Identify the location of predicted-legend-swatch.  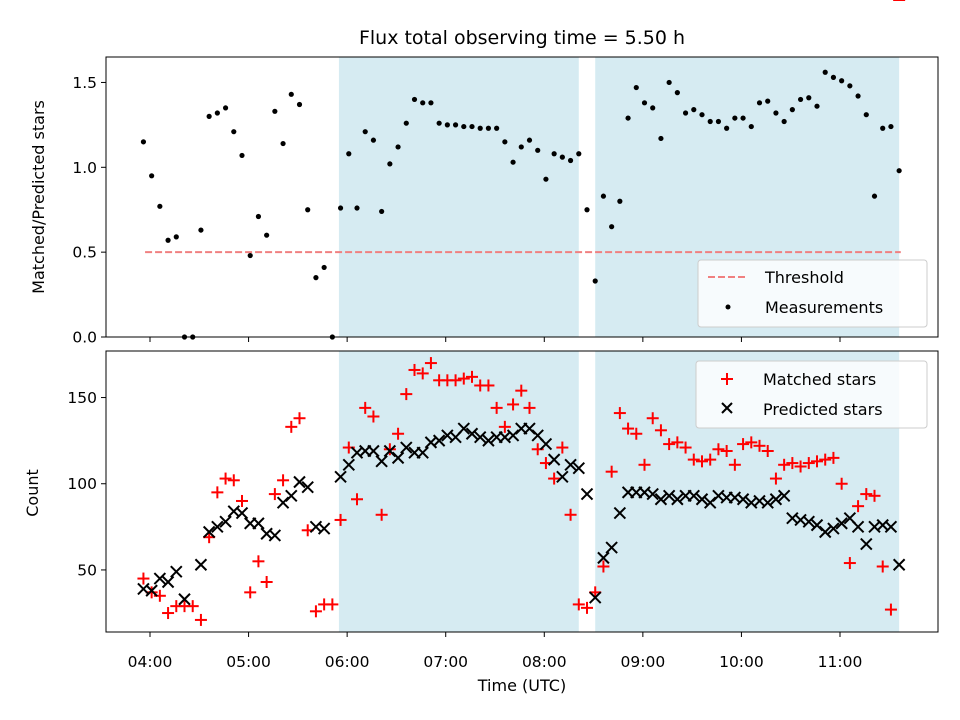
(727, 408).